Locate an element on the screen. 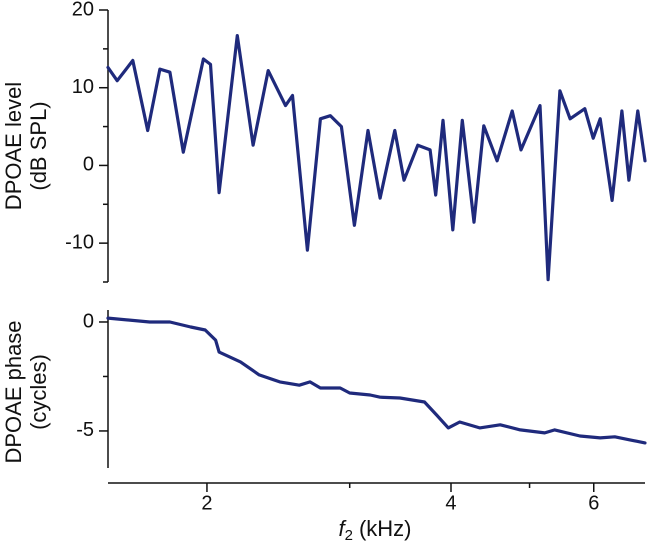 The height and width of the screenshot is (549, 647). y-tick-label: -10 is located at coordinates (79, 242).